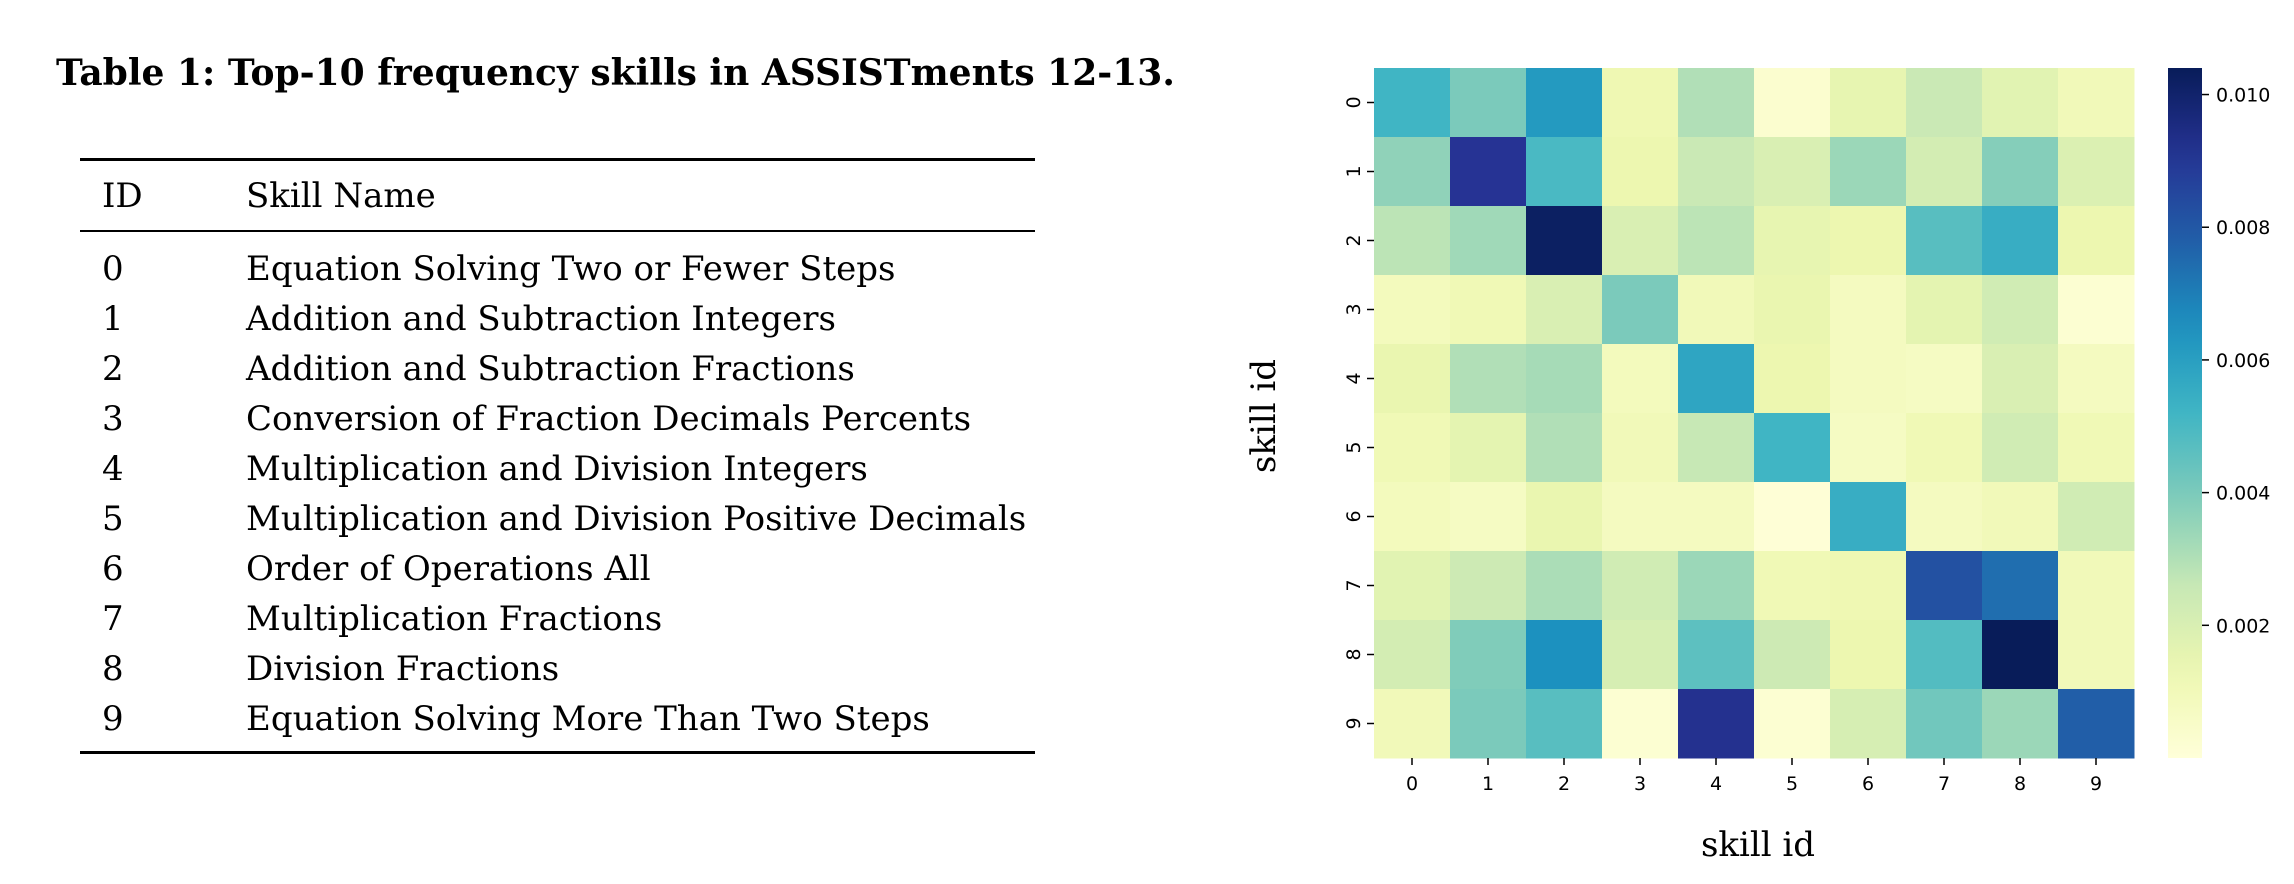 The width and height of the screenshot is (2294, 884). Describe the element at coordinates (454, 619) in the screenshot. I see `table-row-name: Multiplication Fractions` at that location.